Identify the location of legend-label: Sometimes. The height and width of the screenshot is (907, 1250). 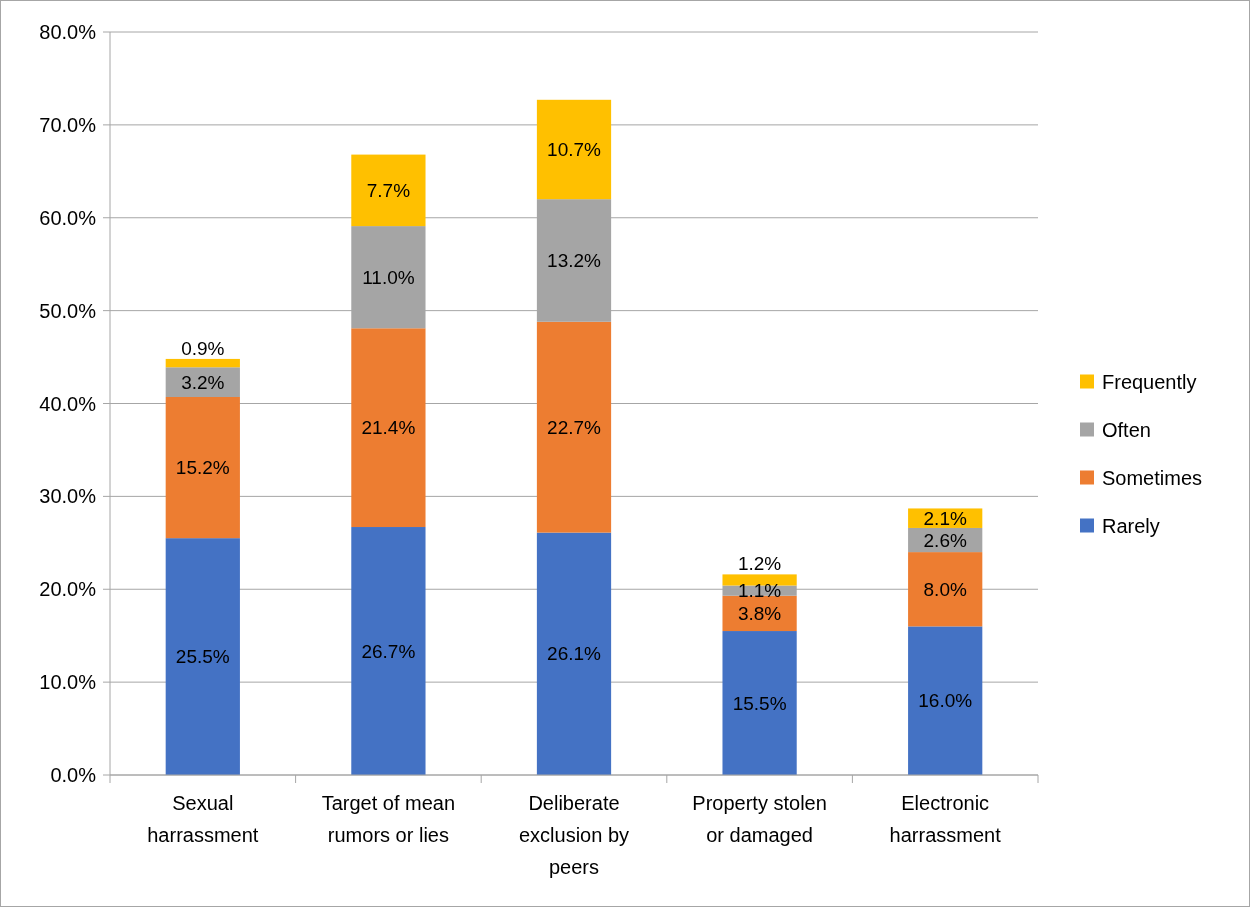
(1152, 477).